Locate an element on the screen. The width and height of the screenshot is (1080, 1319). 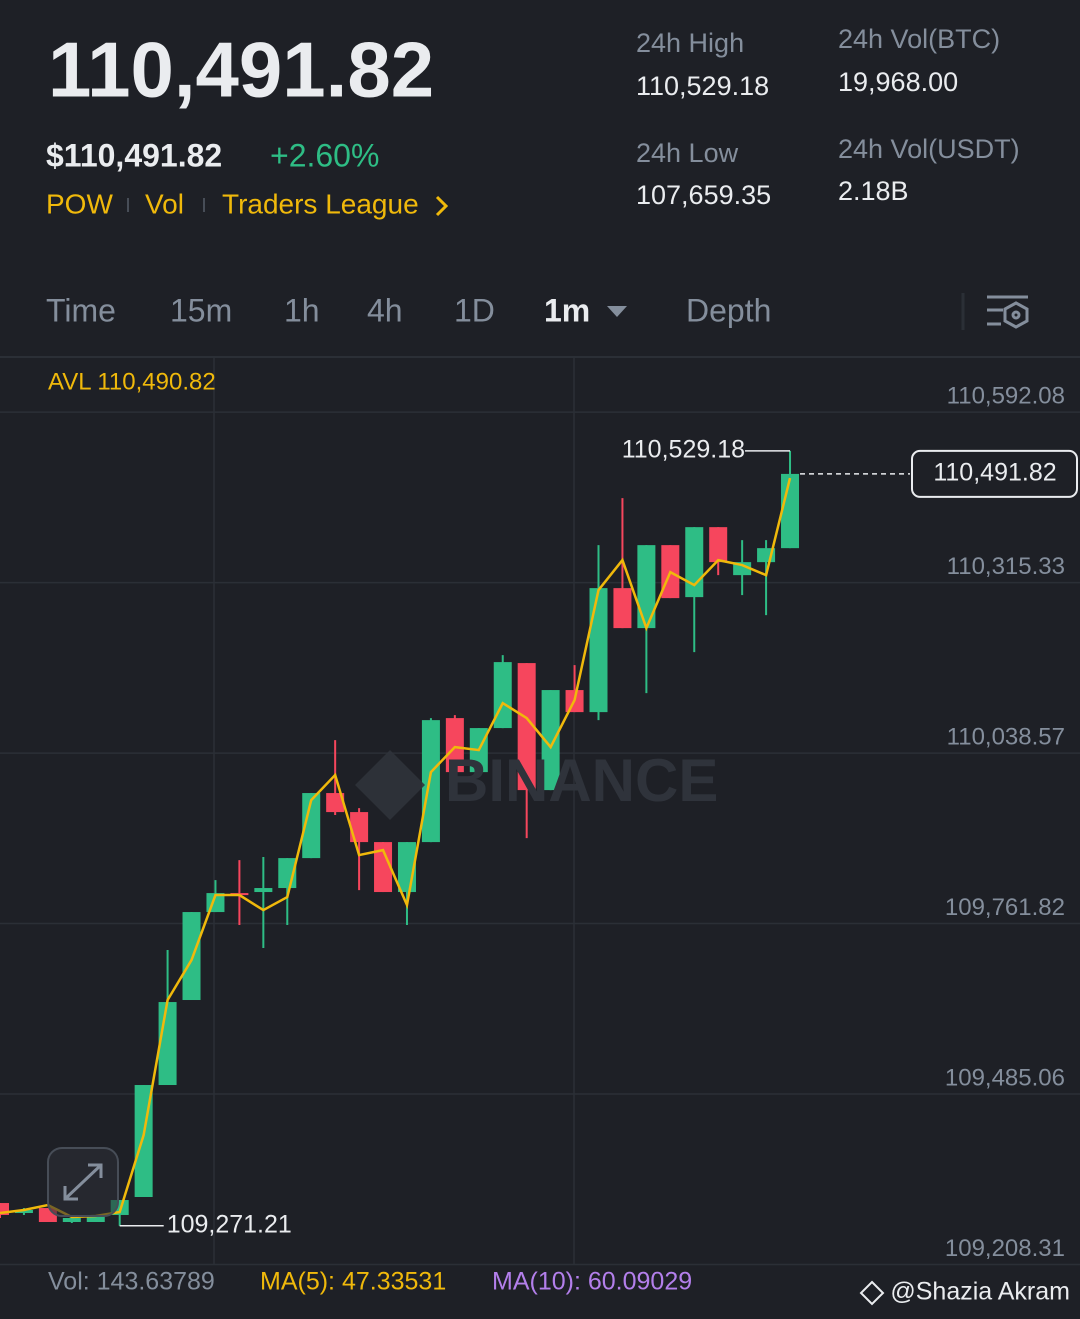
tab: Depth is located at coordinates (728, 310).